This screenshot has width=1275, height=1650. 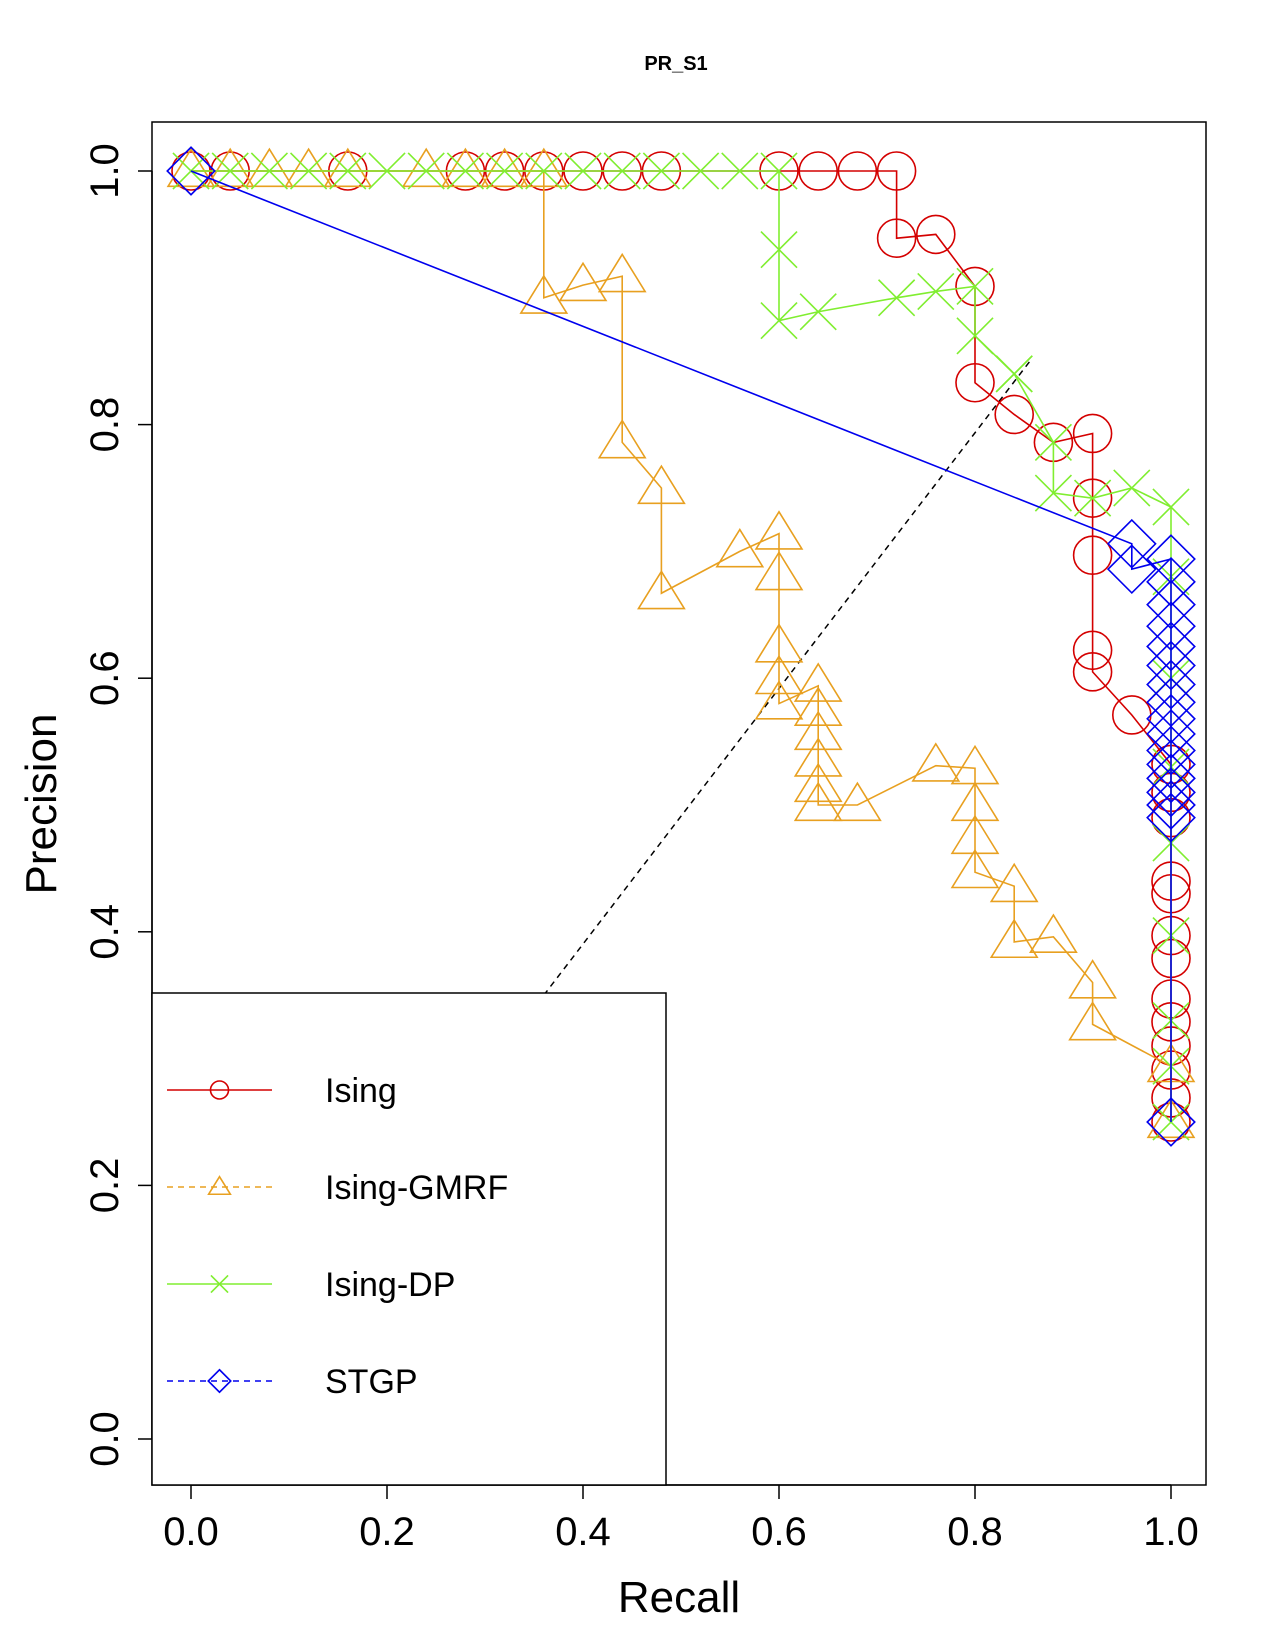 What do you see at coordinates (219, 1284) in the screenshot?
I see `legend-marker-ising-dp-icon` at bounding box center [219, 1284].